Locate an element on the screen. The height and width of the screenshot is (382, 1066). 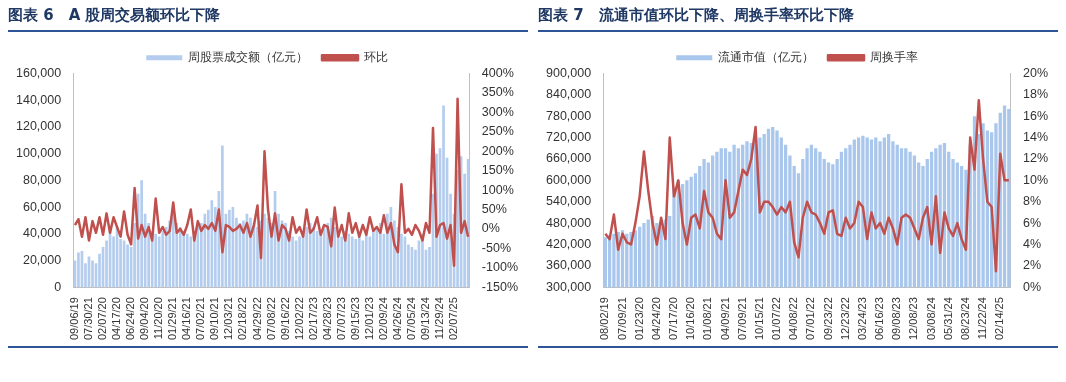
x-tick-label: 03/08/24 is located at coordinates (930, 319).